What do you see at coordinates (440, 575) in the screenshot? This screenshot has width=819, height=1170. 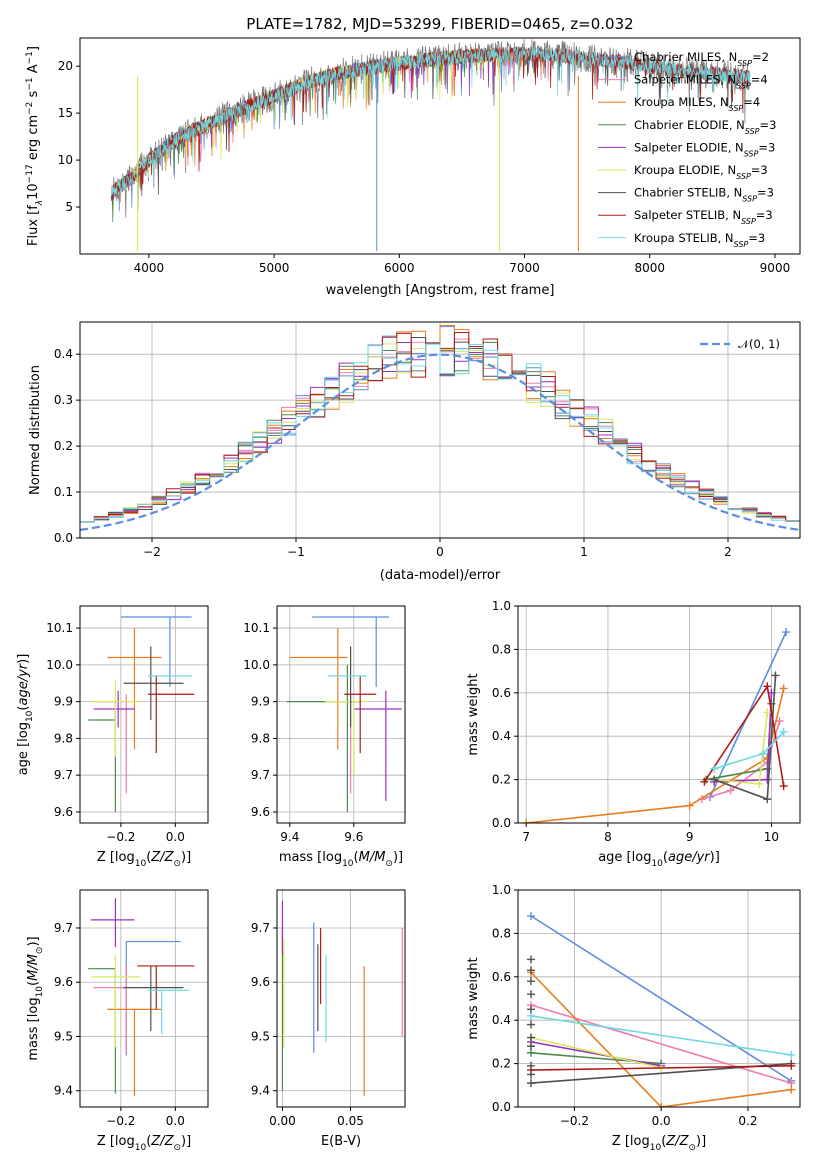 I see `x-axis-label: (data-model)/error` at bounding box center [440, 575].